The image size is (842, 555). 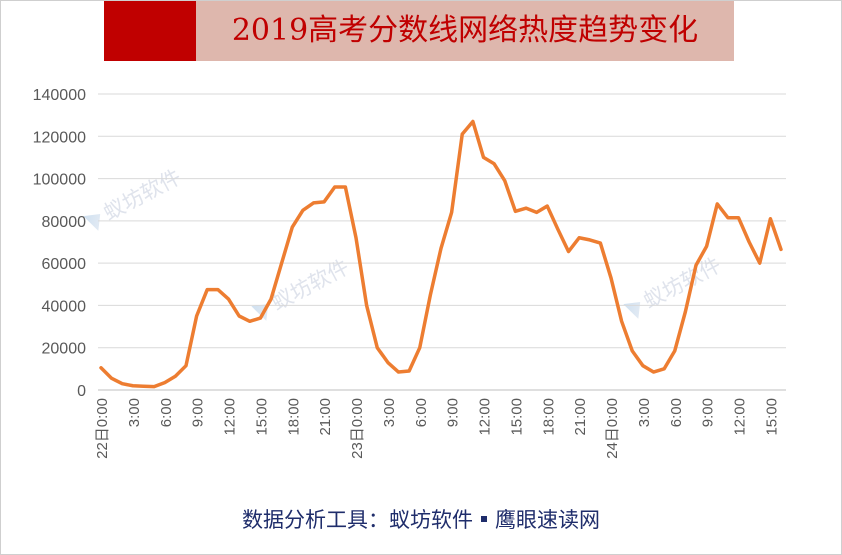 I want to click on y-tick-label: 0, so click(x=81, y=391).